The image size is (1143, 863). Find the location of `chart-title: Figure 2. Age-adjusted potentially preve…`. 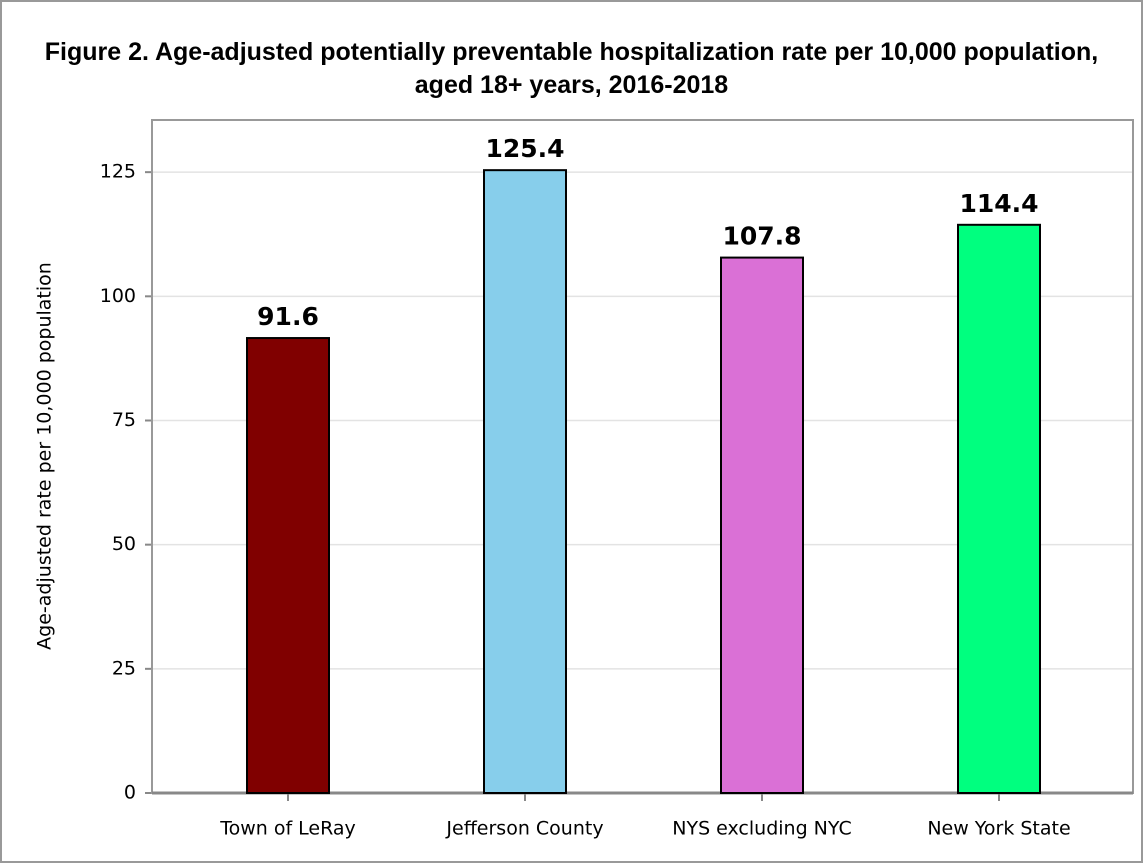

chart-title: Figure 2. Age-adjusted potentially preve… is located at coordinates (571, 68).